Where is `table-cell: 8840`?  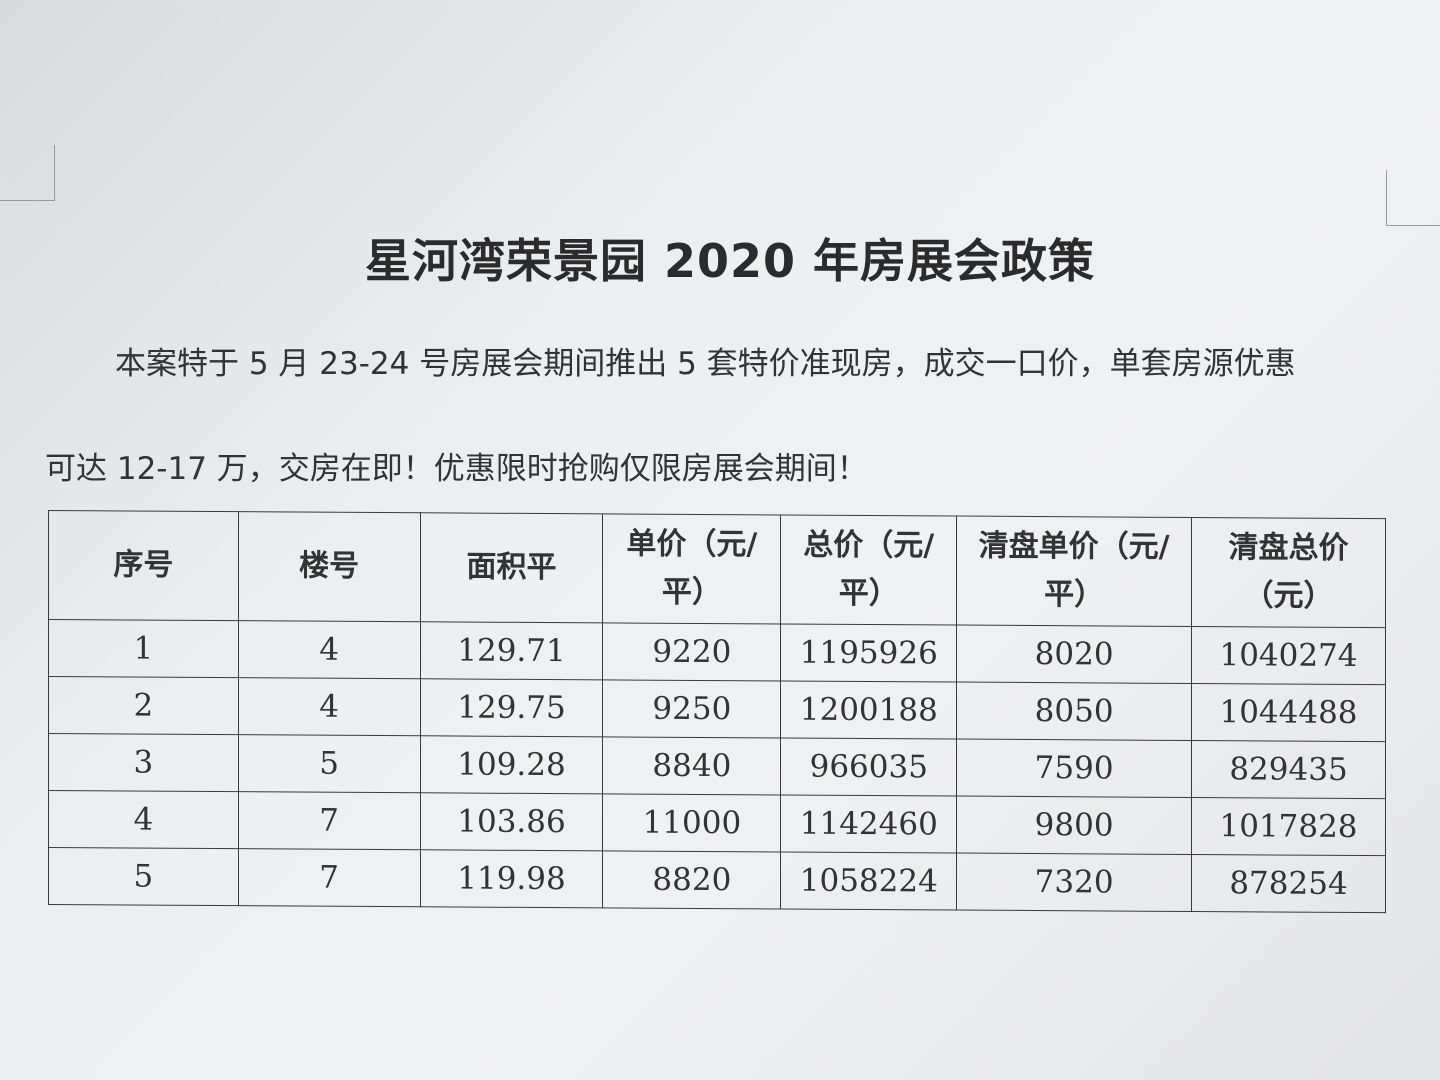
table-cell: 8840 is located at coordinates (691, 765).